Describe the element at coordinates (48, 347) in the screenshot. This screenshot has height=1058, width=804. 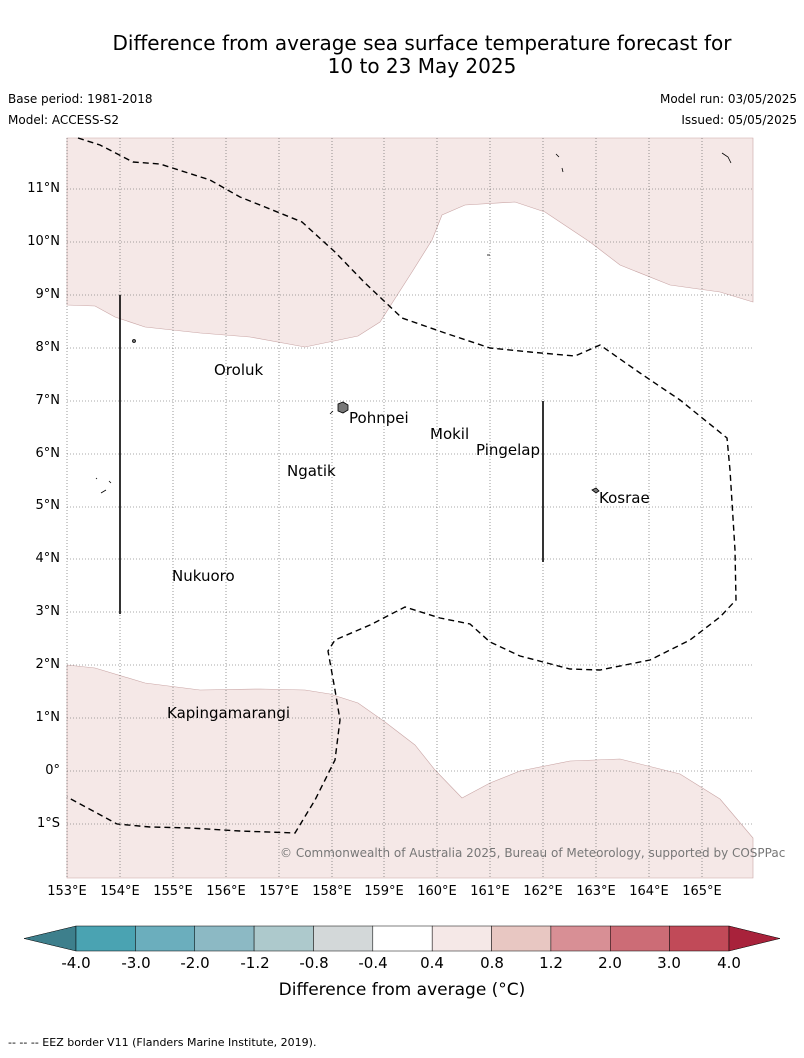
I see `lat-tick: 8°N` at that location.